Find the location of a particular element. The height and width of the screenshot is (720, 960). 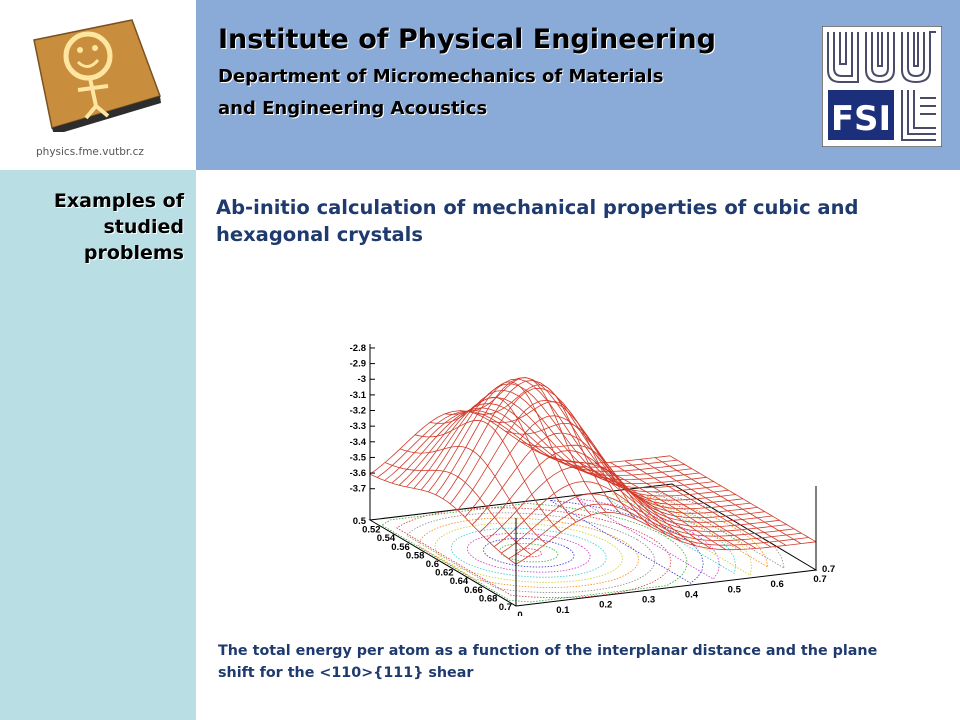

x-tick-label: 0.4 is located at coordinates (692, 594).